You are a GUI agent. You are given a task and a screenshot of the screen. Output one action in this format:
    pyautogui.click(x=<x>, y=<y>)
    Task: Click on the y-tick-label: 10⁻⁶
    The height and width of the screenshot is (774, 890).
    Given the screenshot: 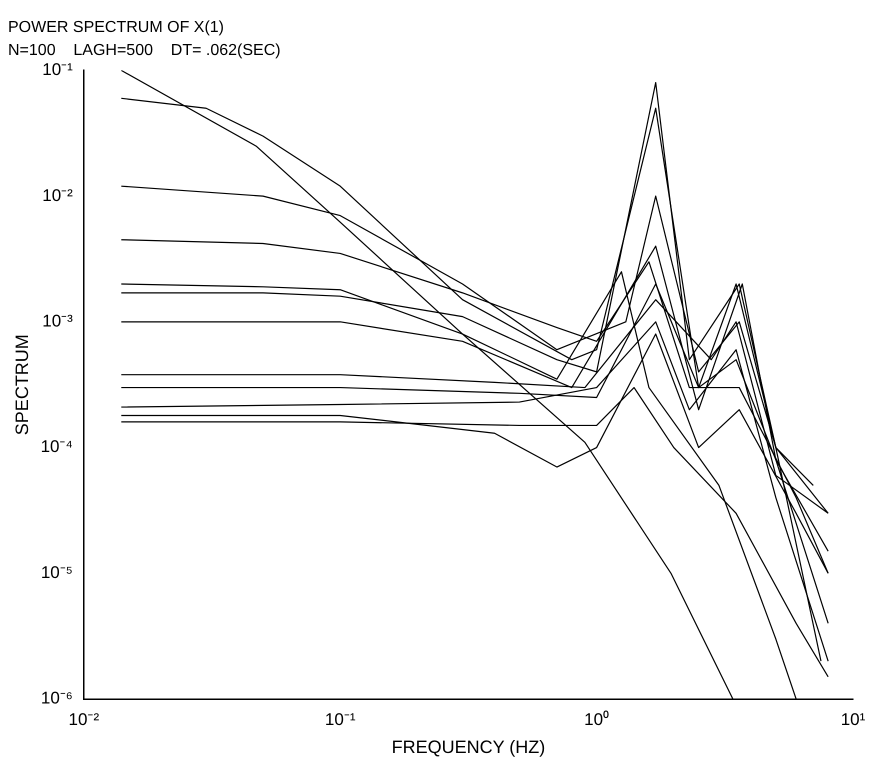 What is the action you would take?
    pyautogui.click(x=56, y=698)
    